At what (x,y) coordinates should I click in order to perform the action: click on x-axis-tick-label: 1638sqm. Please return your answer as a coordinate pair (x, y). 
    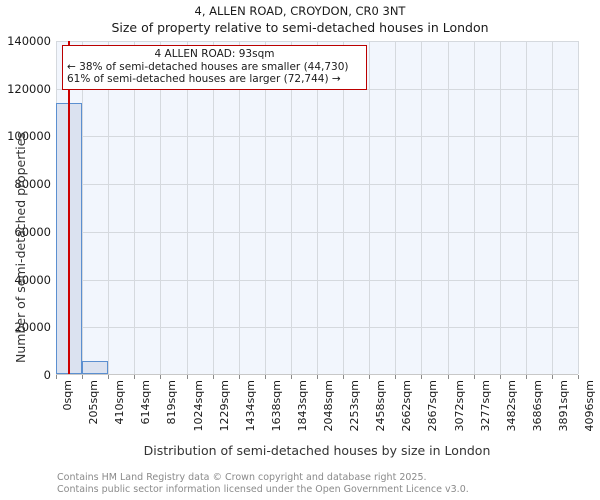
    Looking at the image, I should click on (276, 406).